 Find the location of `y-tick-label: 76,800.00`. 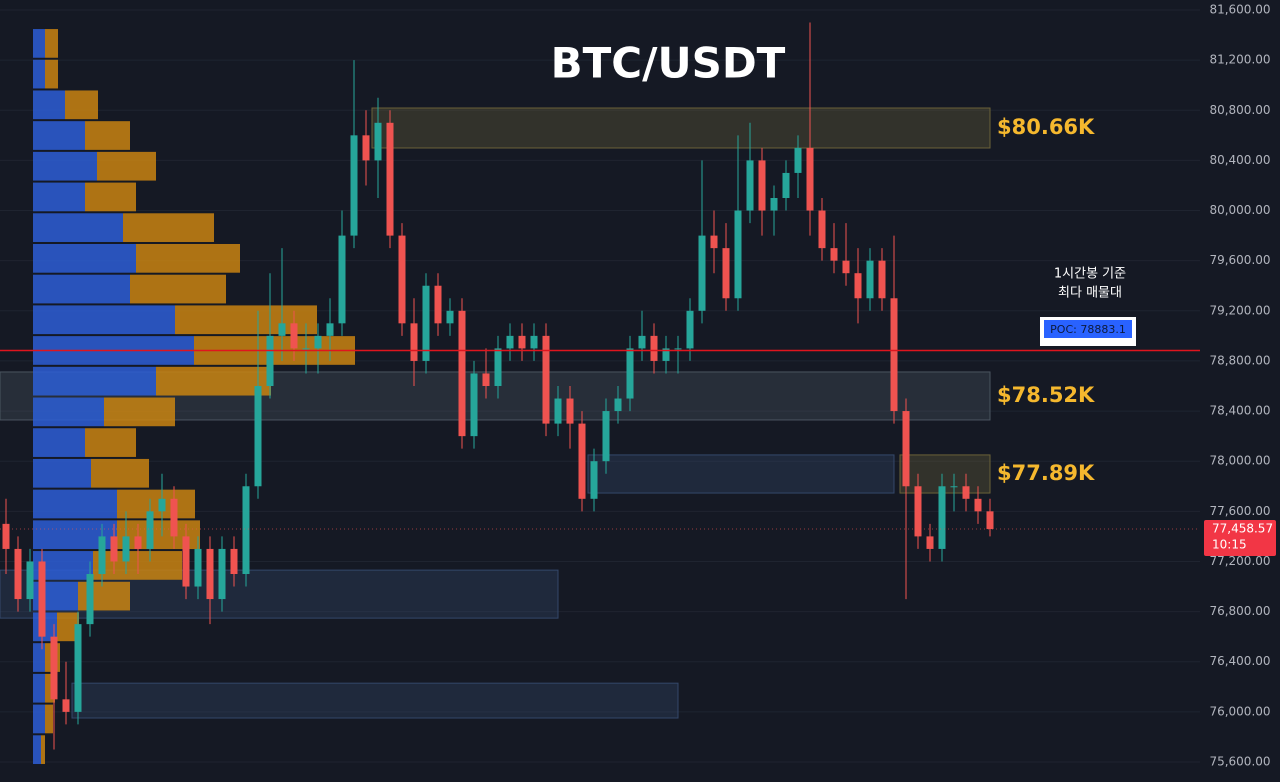

y-tick-label: 76,800.00 is located at coordinates (1239, 611).